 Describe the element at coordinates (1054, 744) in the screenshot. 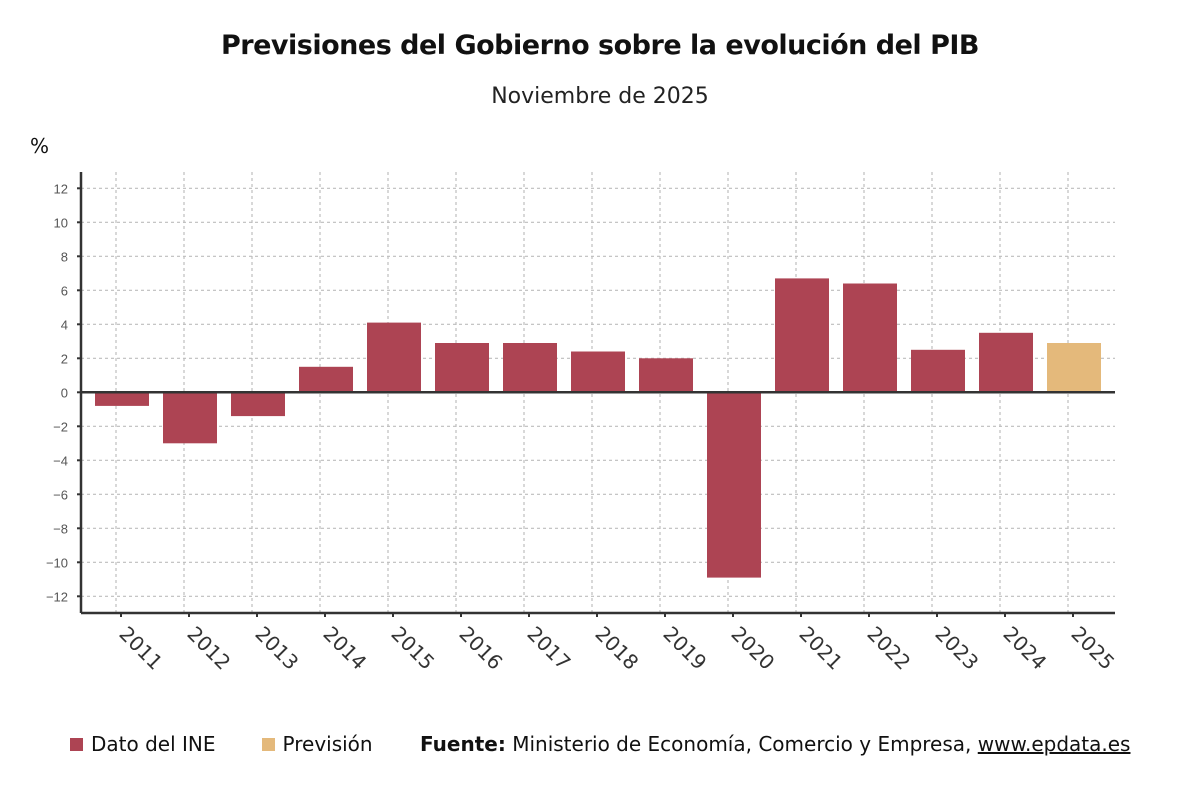

I see `source-link: www.epdata.es` at that location.